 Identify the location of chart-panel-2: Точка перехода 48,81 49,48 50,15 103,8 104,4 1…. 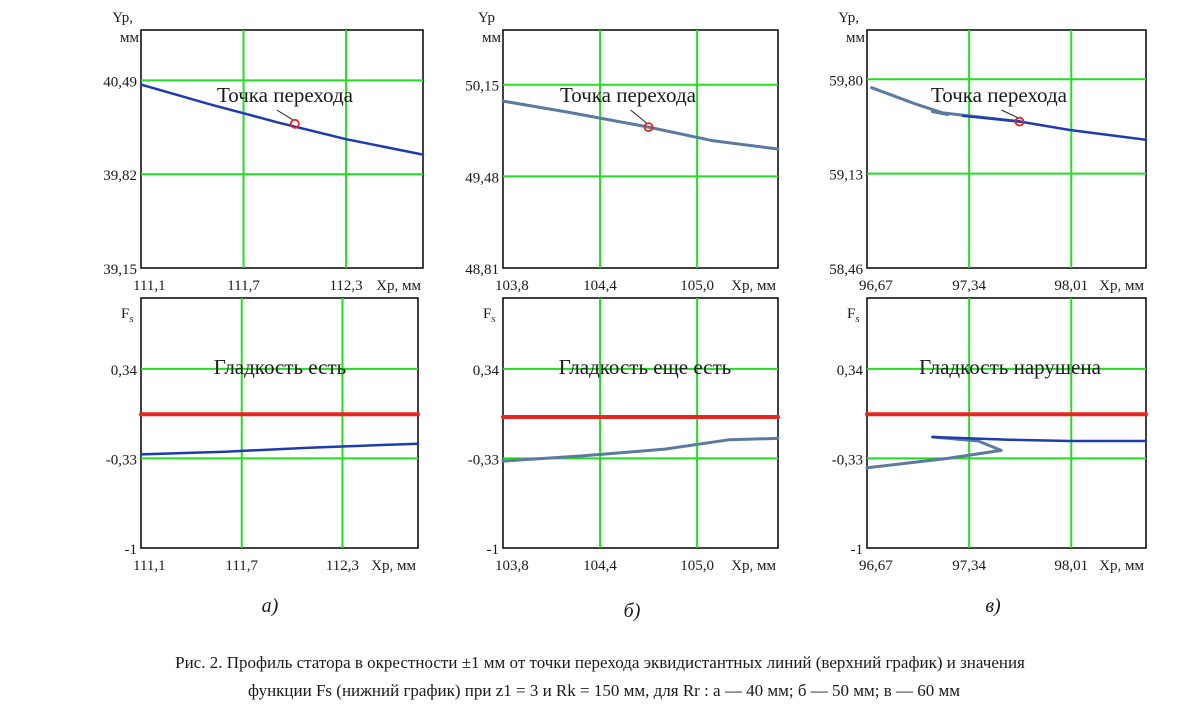
(622, 152).